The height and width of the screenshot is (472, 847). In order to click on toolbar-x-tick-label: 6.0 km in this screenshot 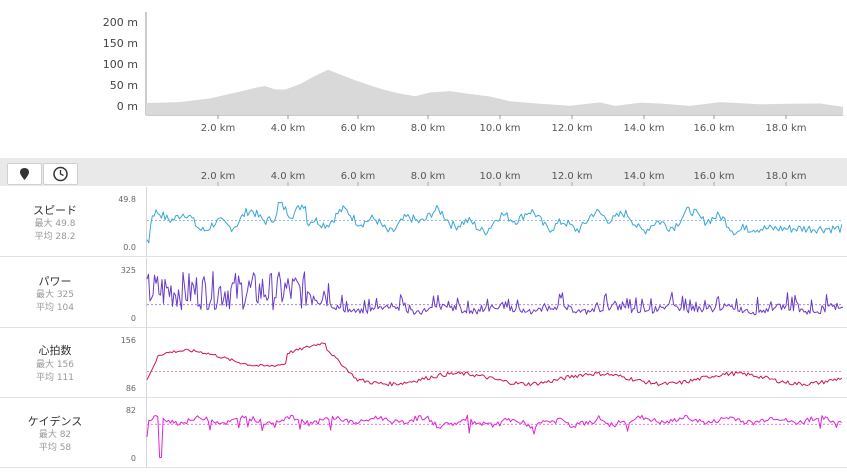, I will do `click(358, 176)`.